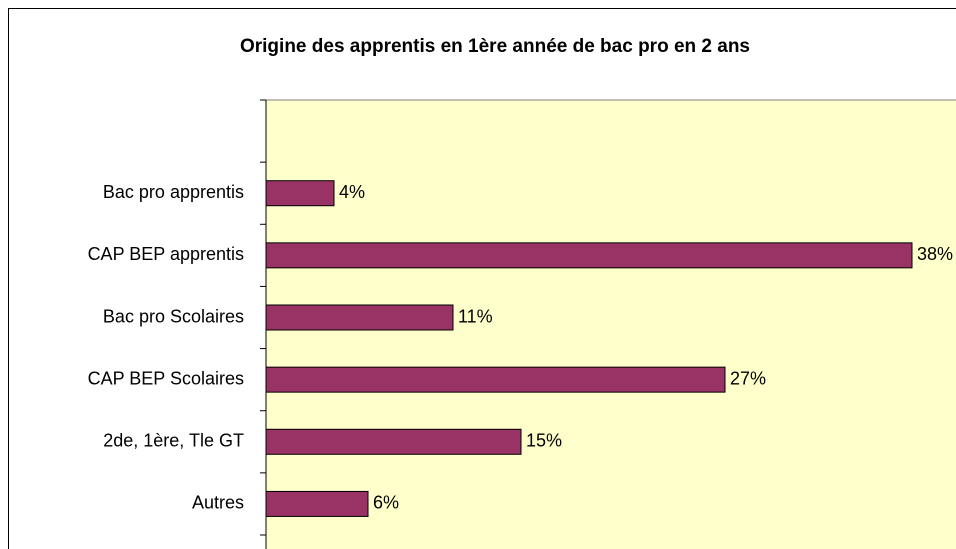 The width and height of the screenshot is (956, 549). I want to click on y-tick-label: CAP BEP apprentis, so click(166, 254).